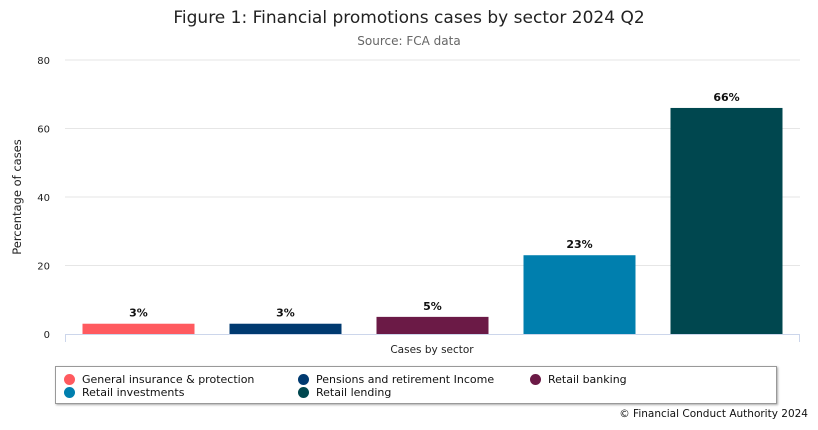  I want to click on legend-item: Pensions and retirement Income, so click(396, 379).